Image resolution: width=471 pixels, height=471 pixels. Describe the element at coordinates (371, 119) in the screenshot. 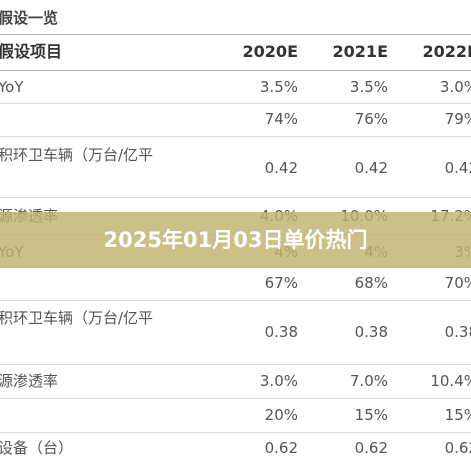

I see `cell-value: 76%` at that location.